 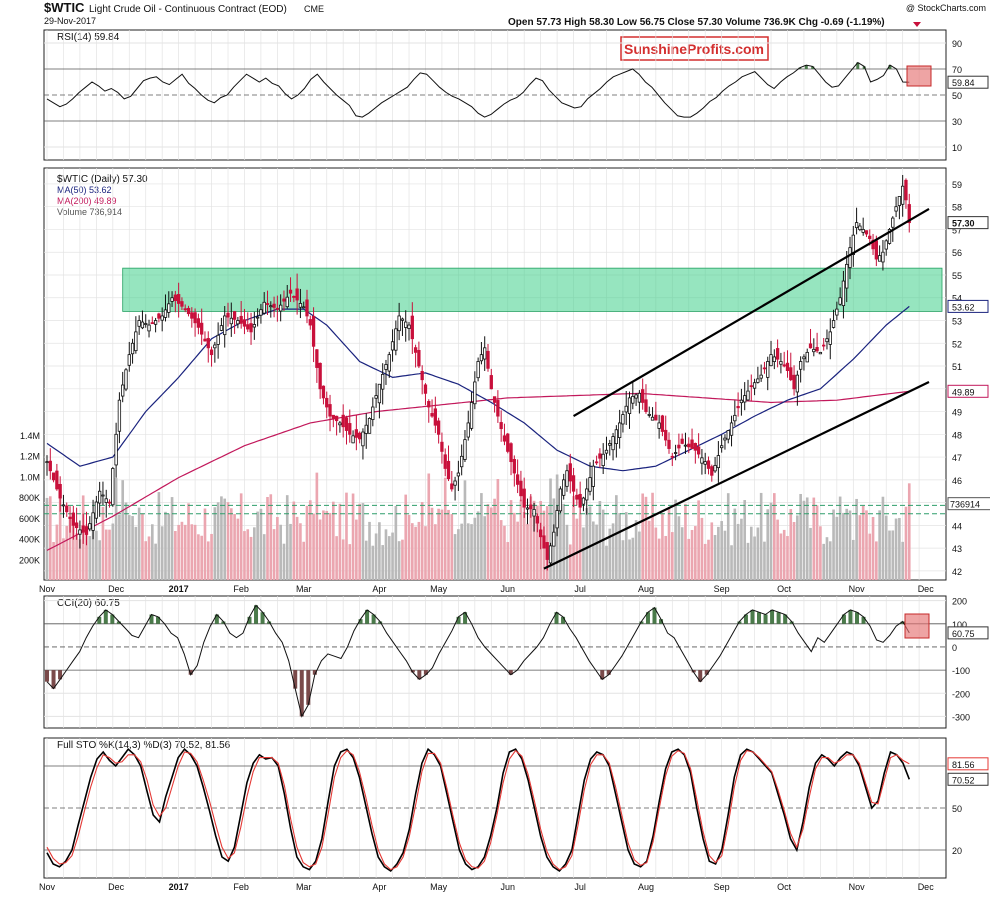 I want to click on price-tick-label: 47, so click(x=957, y=458).